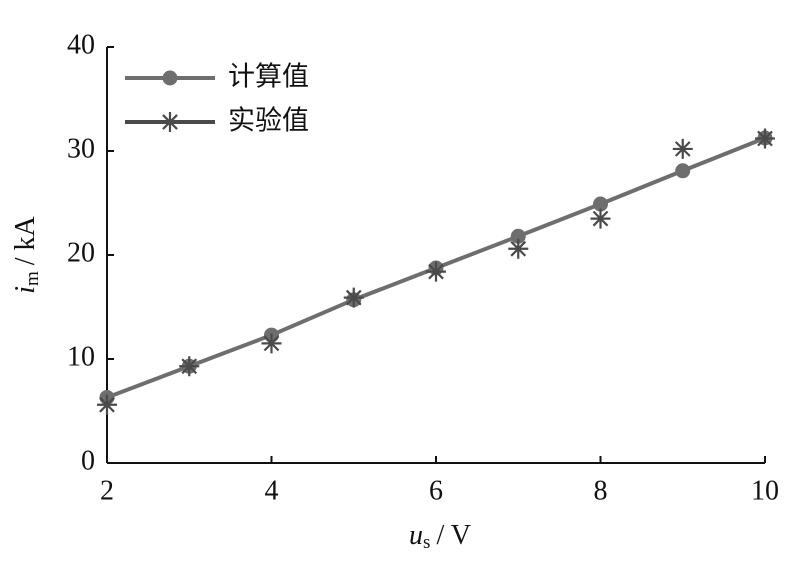  I want to click on y-axis-label: im / kA, so click(26, 254).